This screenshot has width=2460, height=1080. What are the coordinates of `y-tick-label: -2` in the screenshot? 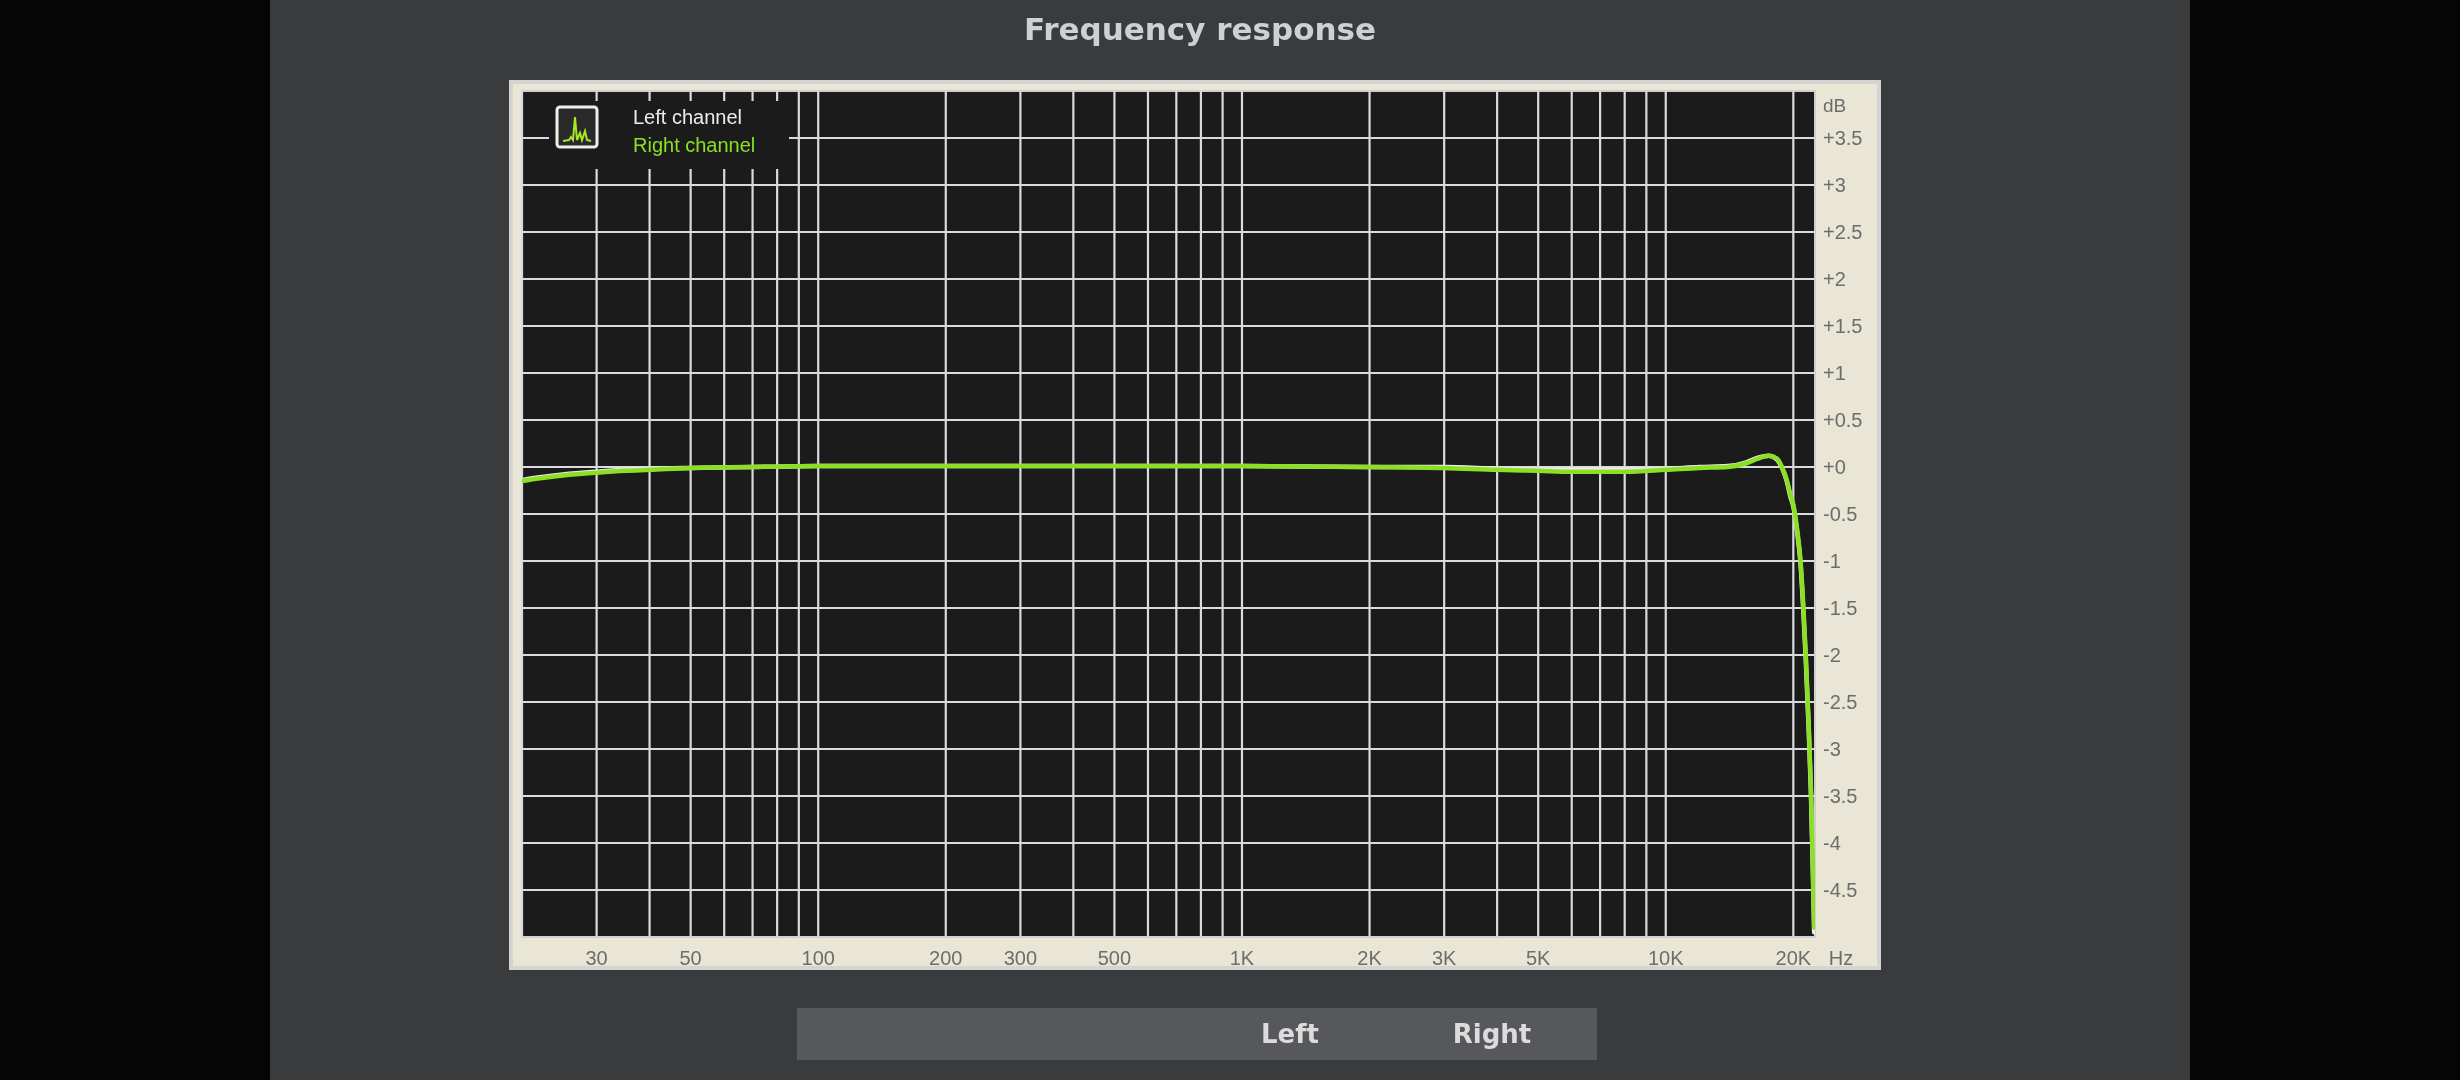 It's located at (1832, 655).